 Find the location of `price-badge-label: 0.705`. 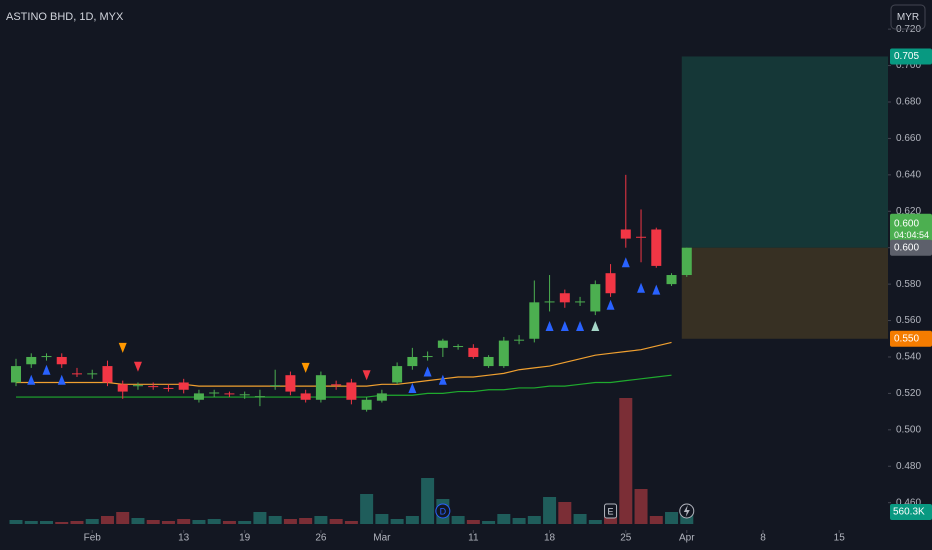

price-badge-label: 0.705 is located at coordinates (906, 56).